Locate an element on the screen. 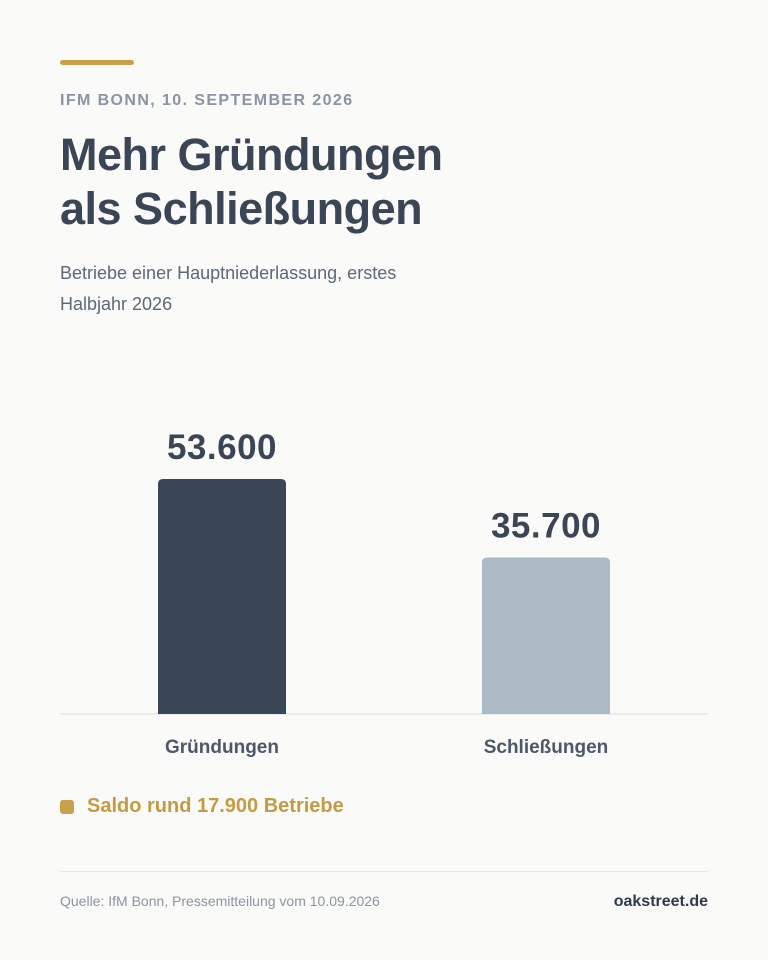  footer-divider is located at coordinates (384, 871).